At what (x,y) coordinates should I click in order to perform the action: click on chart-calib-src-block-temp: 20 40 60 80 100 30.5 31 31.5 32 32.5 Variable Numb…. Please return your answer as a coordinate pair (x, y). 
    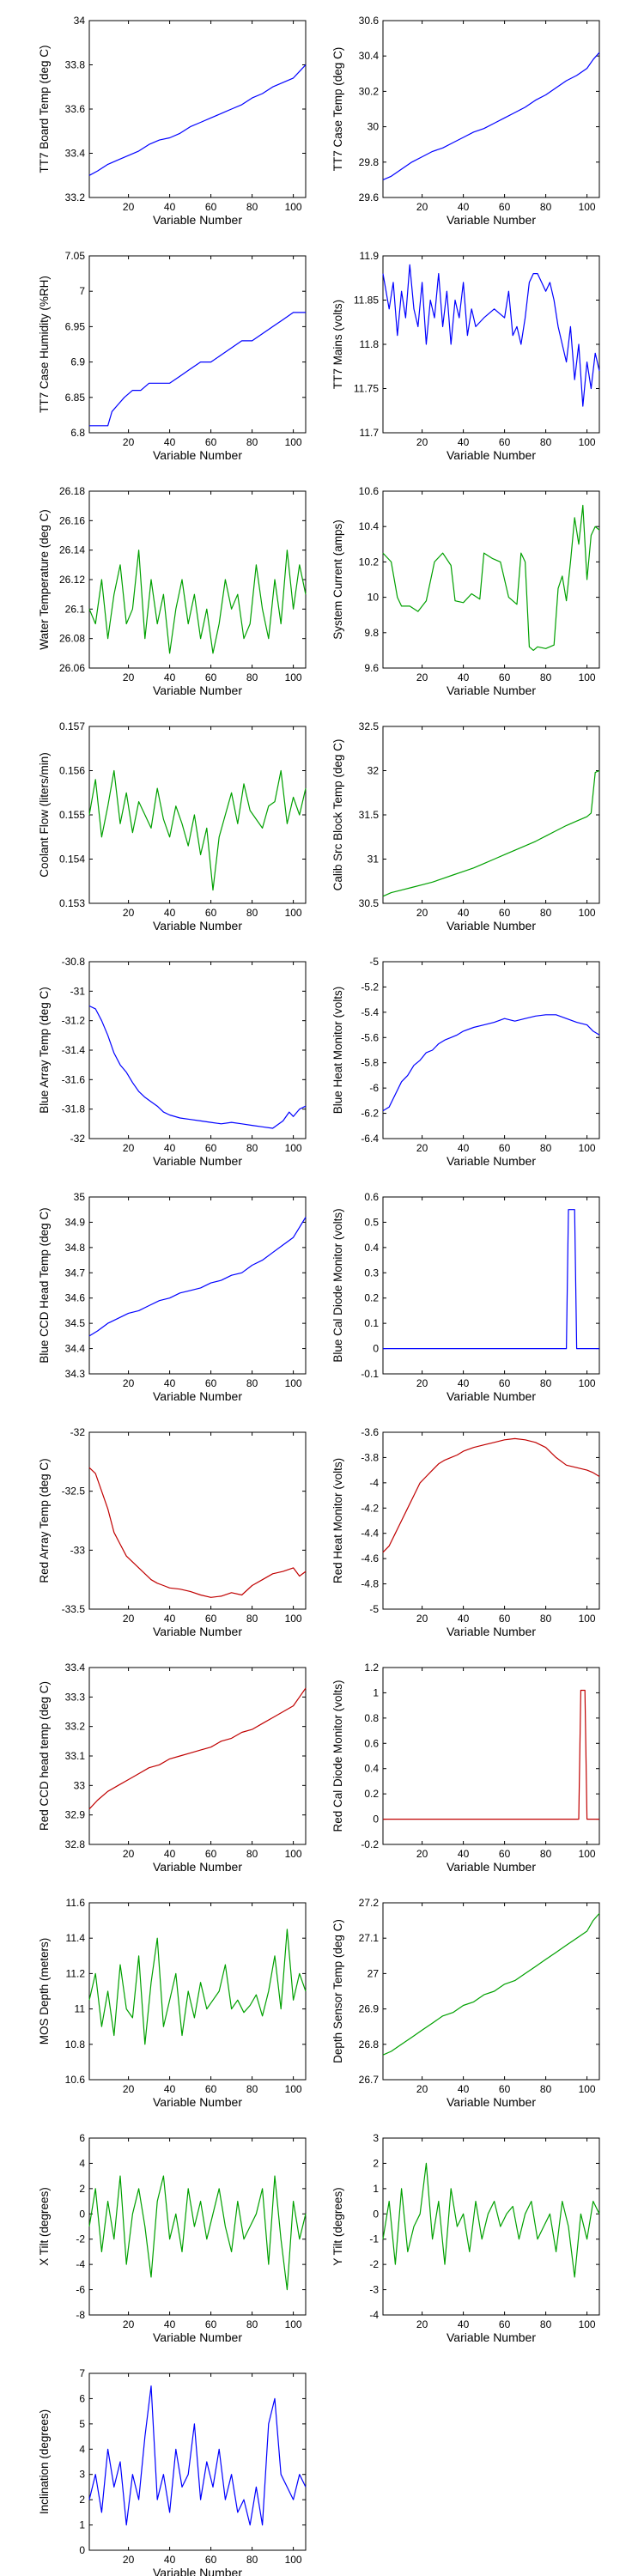
    Looking at the image, I should click on (466, 826).